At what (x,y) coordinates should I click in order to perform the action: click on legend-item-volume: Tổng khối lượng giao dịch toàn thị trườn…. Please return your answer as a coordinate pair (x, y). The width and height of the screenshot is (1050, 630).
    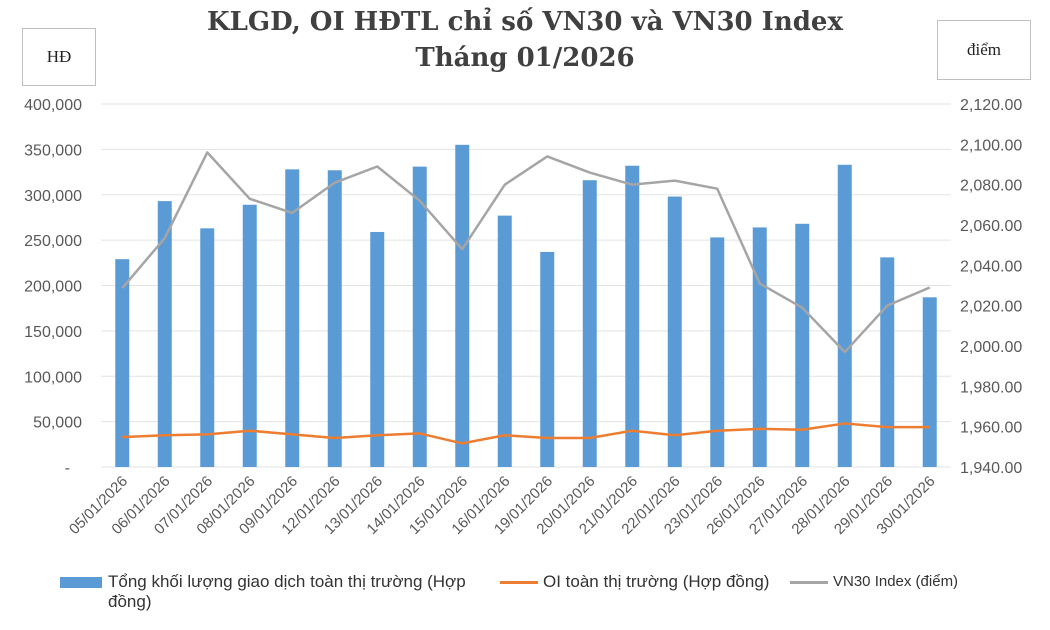
    Looking at the image, I should click on (280, 592).